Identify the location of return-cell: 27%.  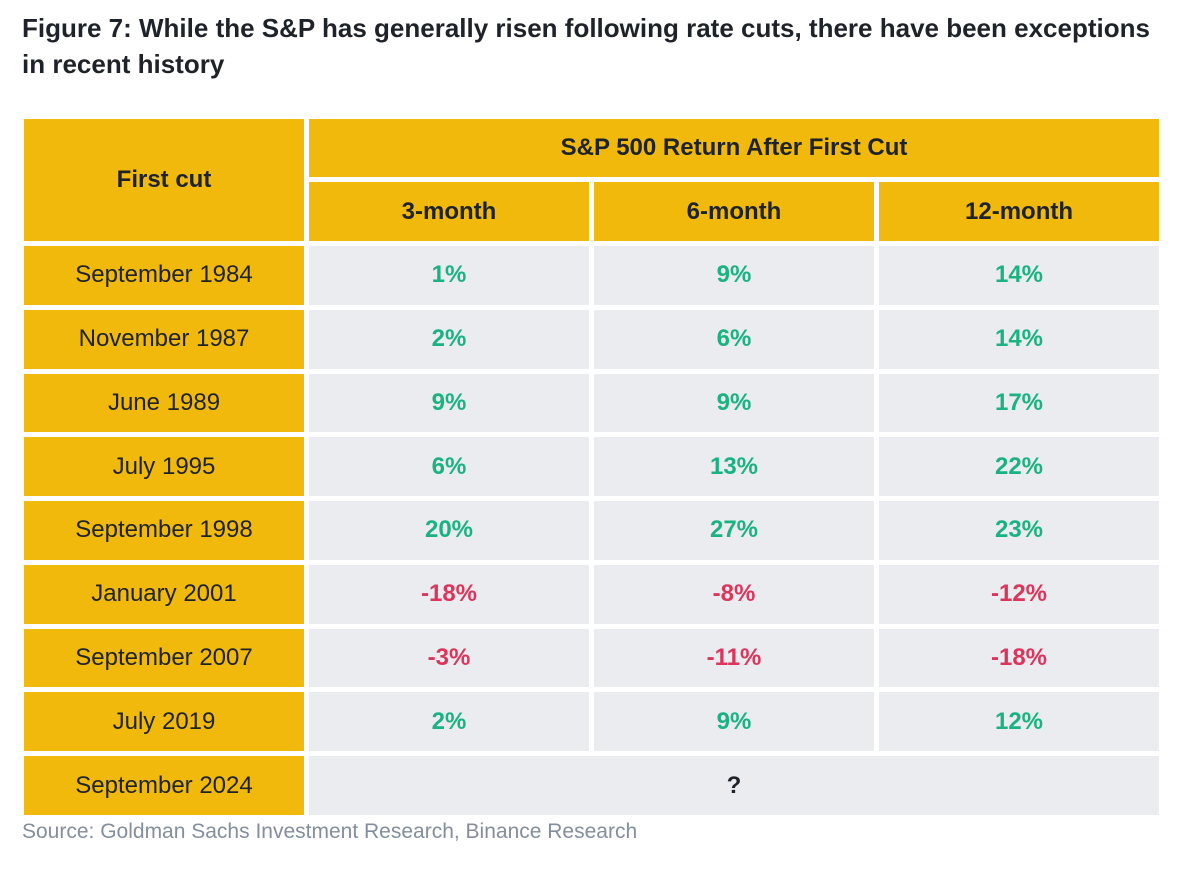
(734, 530).